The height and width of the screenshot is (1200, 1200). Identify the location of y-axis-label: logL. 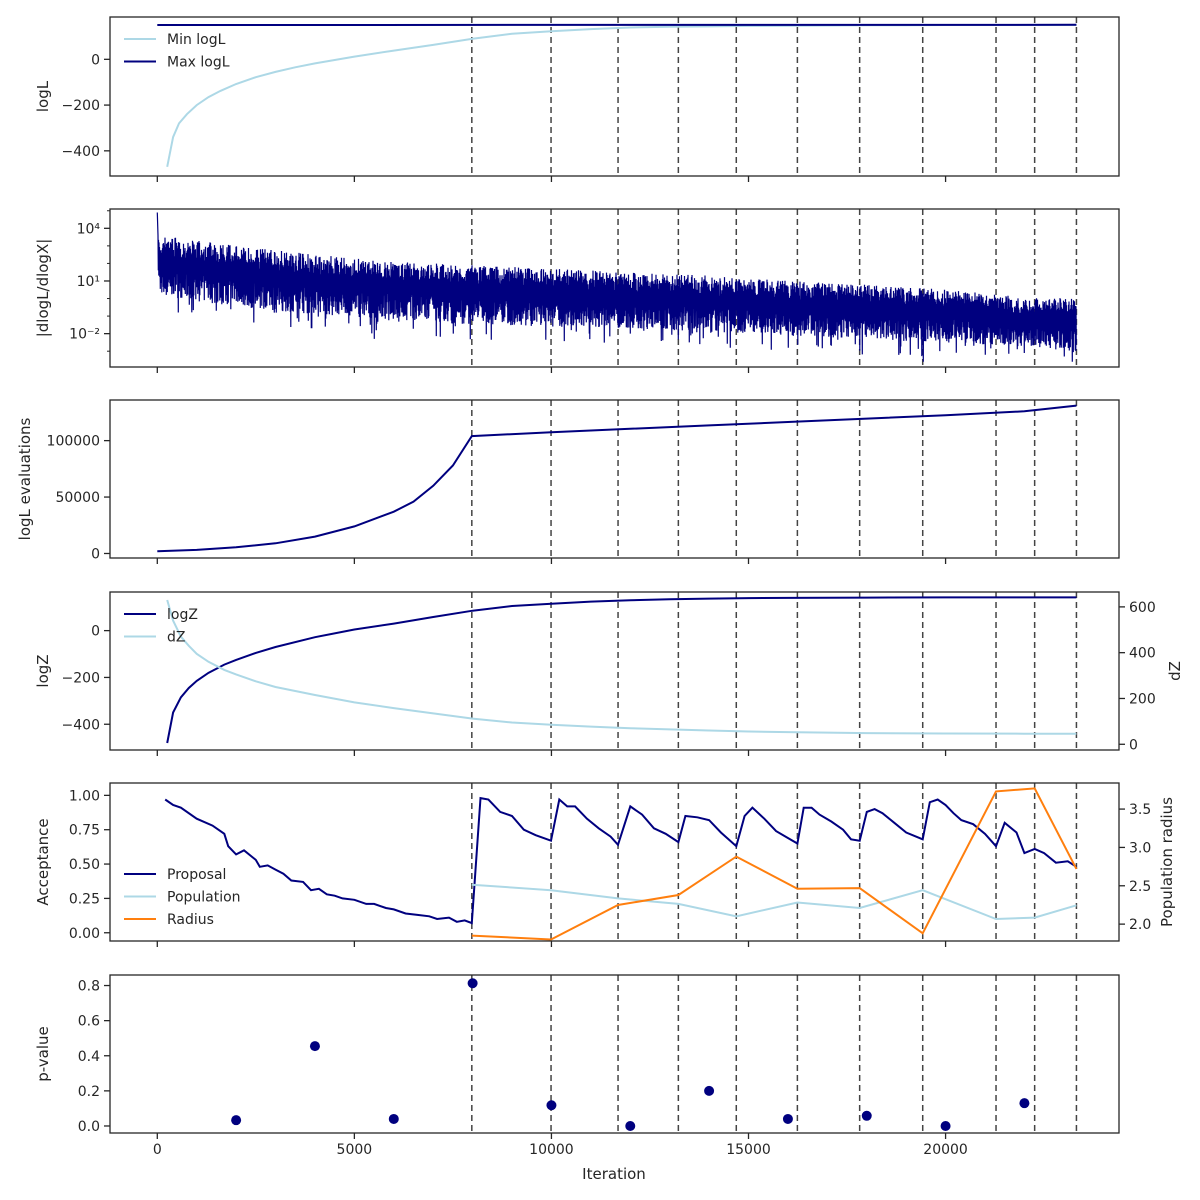
(43, 96).